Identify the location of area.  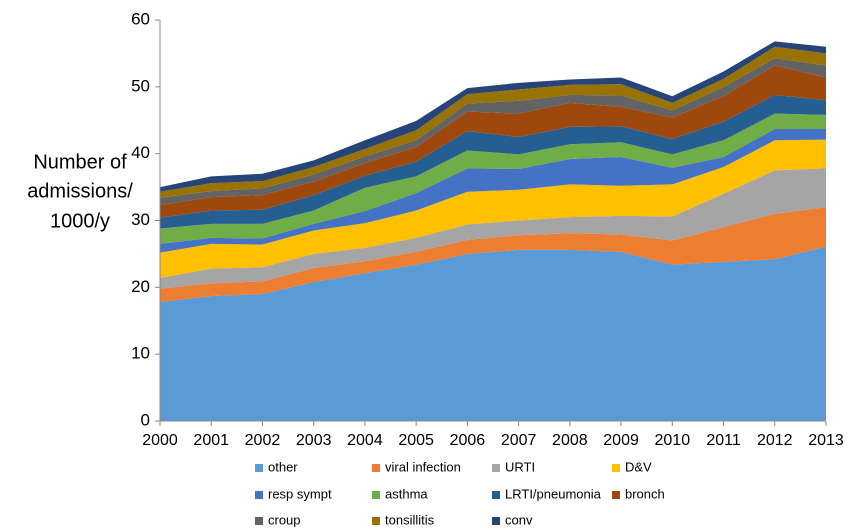
(493, 255).